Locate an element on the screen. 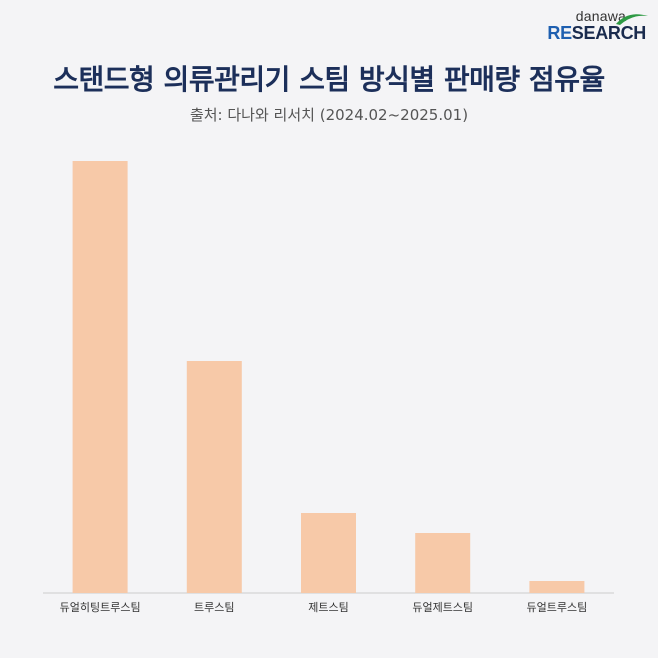 This screenshot has width=658, height=658. logo-research-rest: SEARCH is located at coordinates (609, 33).